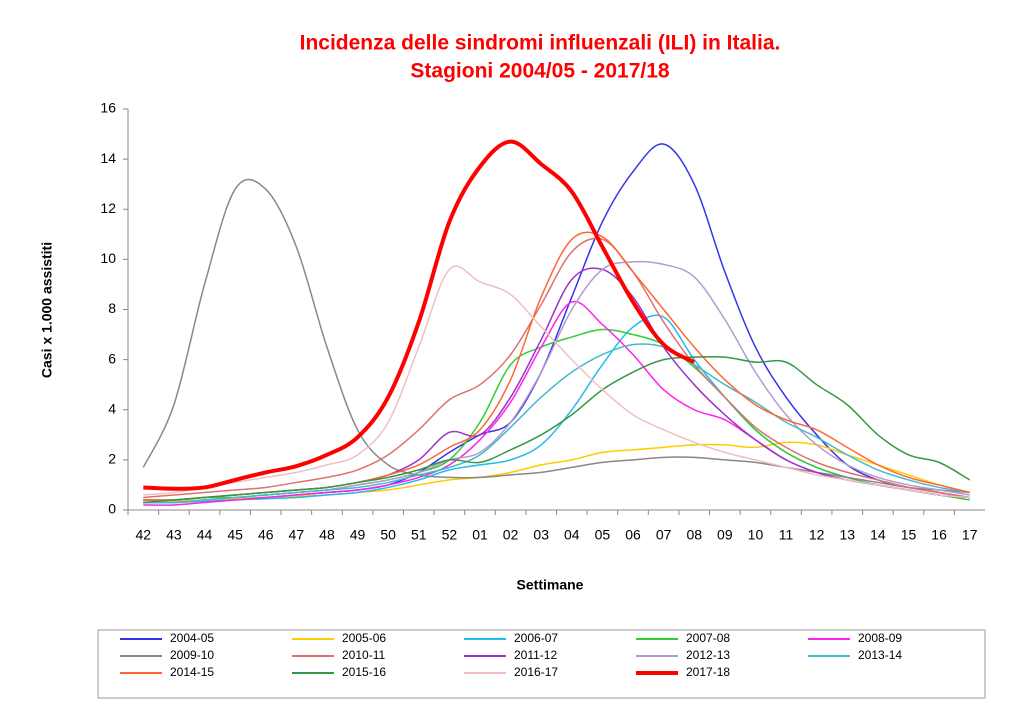  What do you see at coordinates (450, 535) in the screenshot?
I see `x-tick-label: 52` at bounding box center [450, 535].